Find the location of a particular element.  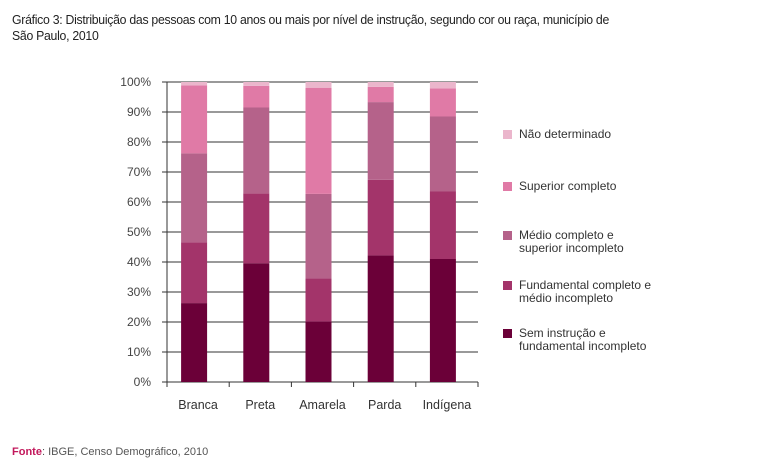

source-text: : IBGE, Censo Demográfico, 2010 is located at coordinates (125, 452).